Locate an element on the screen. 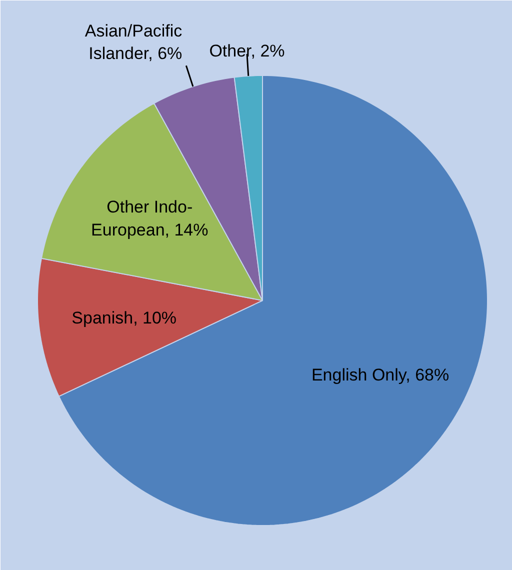  slice-label: Asian/Pacific Islander, 6% is located at coordinates (133, 42).